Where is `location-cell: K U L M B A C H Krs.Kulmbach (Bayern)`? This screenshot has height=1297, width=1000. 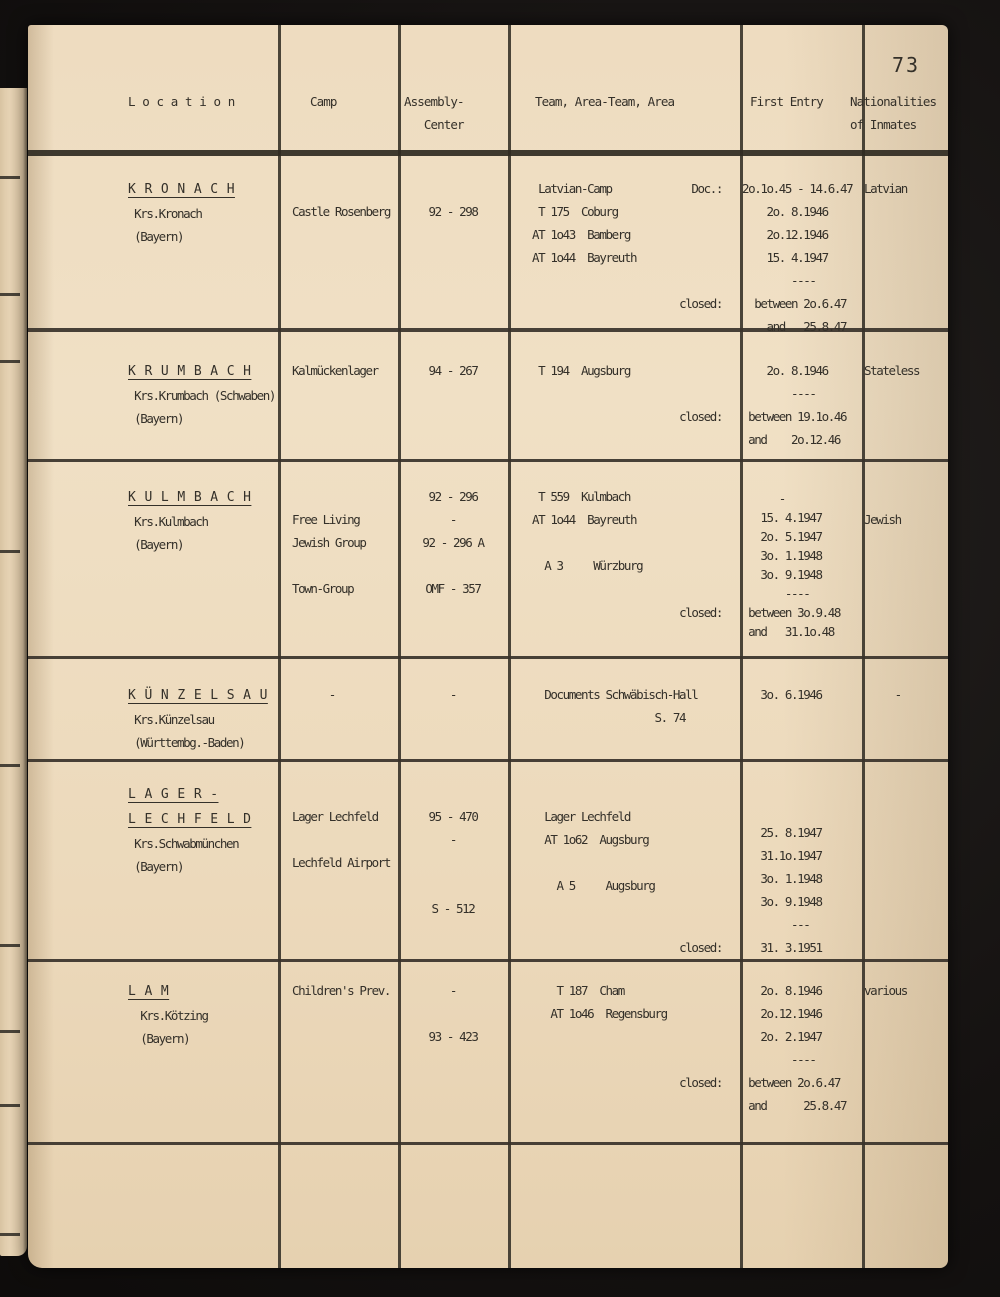 location-cell: K U L M B A C H Krs.Kulmbach (Bayern) is located at coordinates (189, 520).